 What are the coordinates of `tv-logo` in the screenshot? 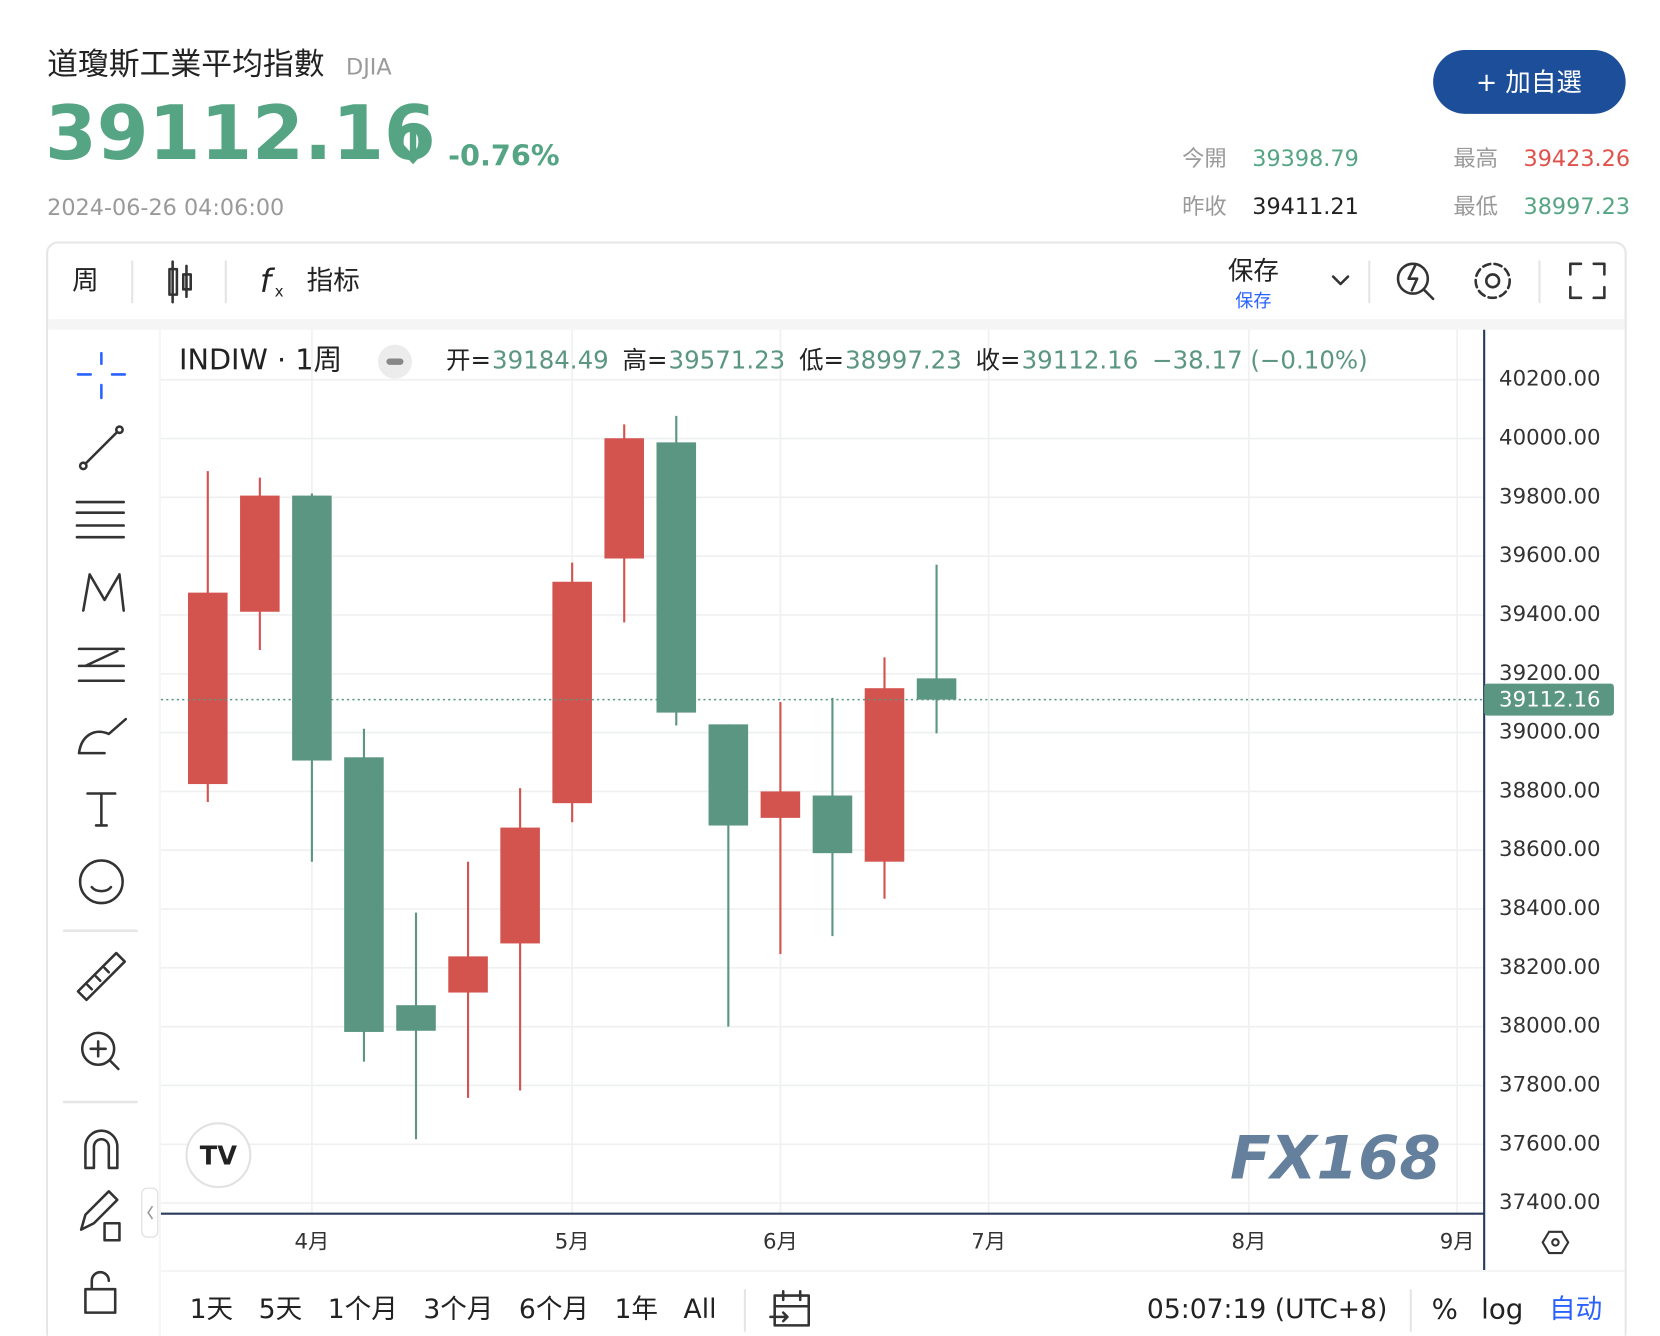 It's located at (218, 1155).